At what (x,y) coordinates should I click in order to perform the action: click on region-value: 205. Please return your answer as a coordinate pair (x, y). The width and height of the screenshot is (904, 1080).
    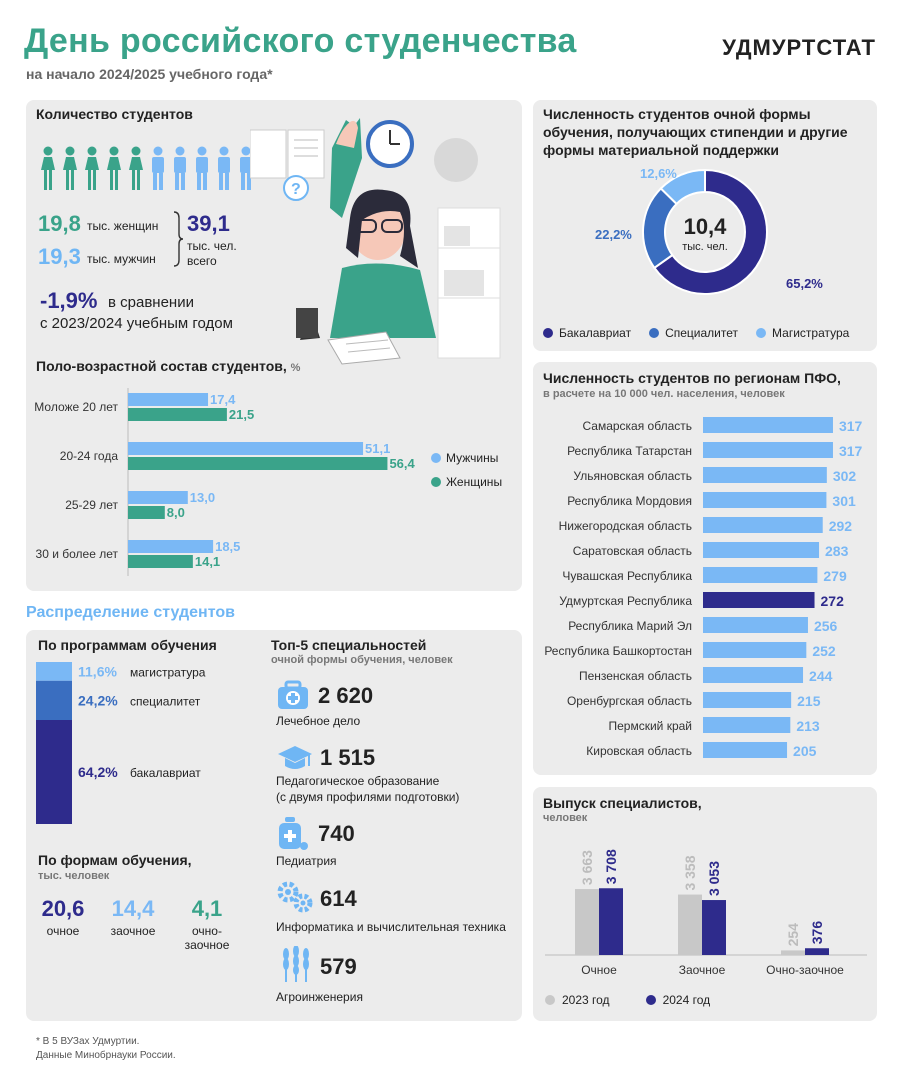
    Looking at the image, I should click on (805, 751).